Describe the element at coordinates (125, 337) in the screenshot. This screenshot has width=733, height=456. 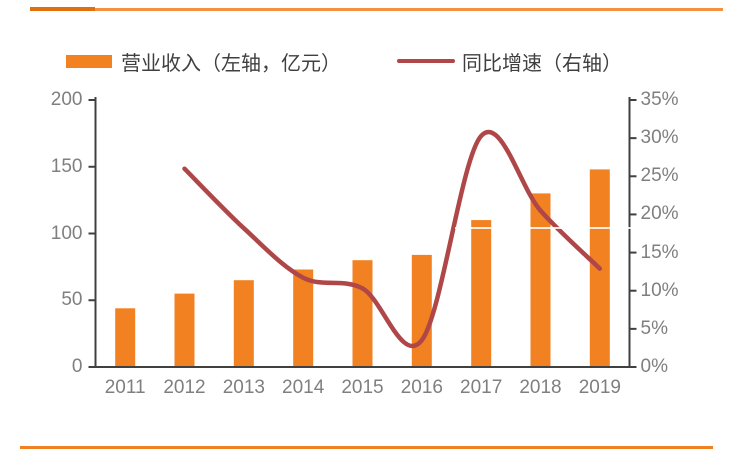
I see `bar-2011` at that location.